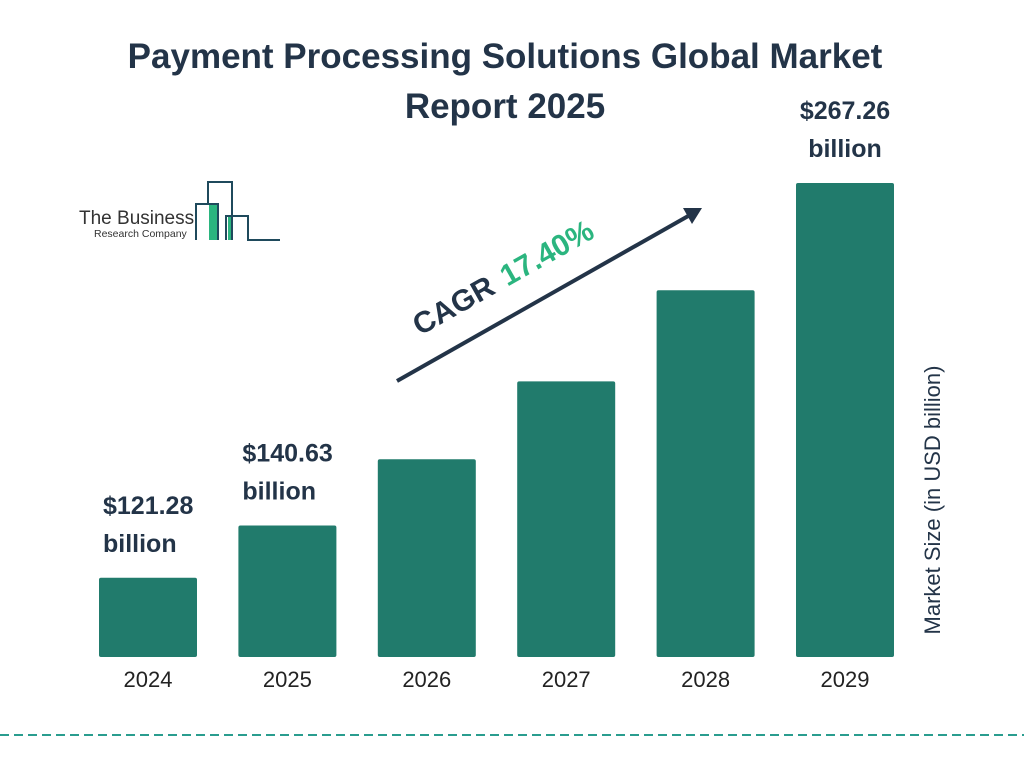  I want to click on cagr-annotation: CAGR17.40%, so click(549, 295).